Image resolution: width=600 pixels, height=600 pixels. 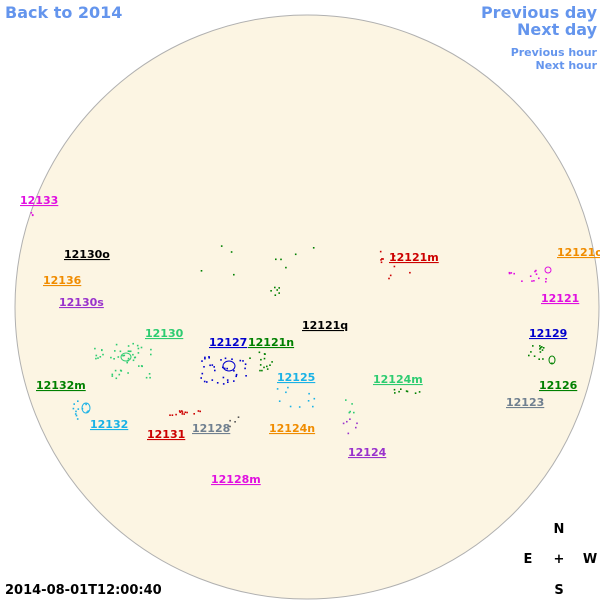 What do you see at coordinates (325, 325) in the screenshot?
I see `region-link: 12121q` at bounding box center [325, 325].